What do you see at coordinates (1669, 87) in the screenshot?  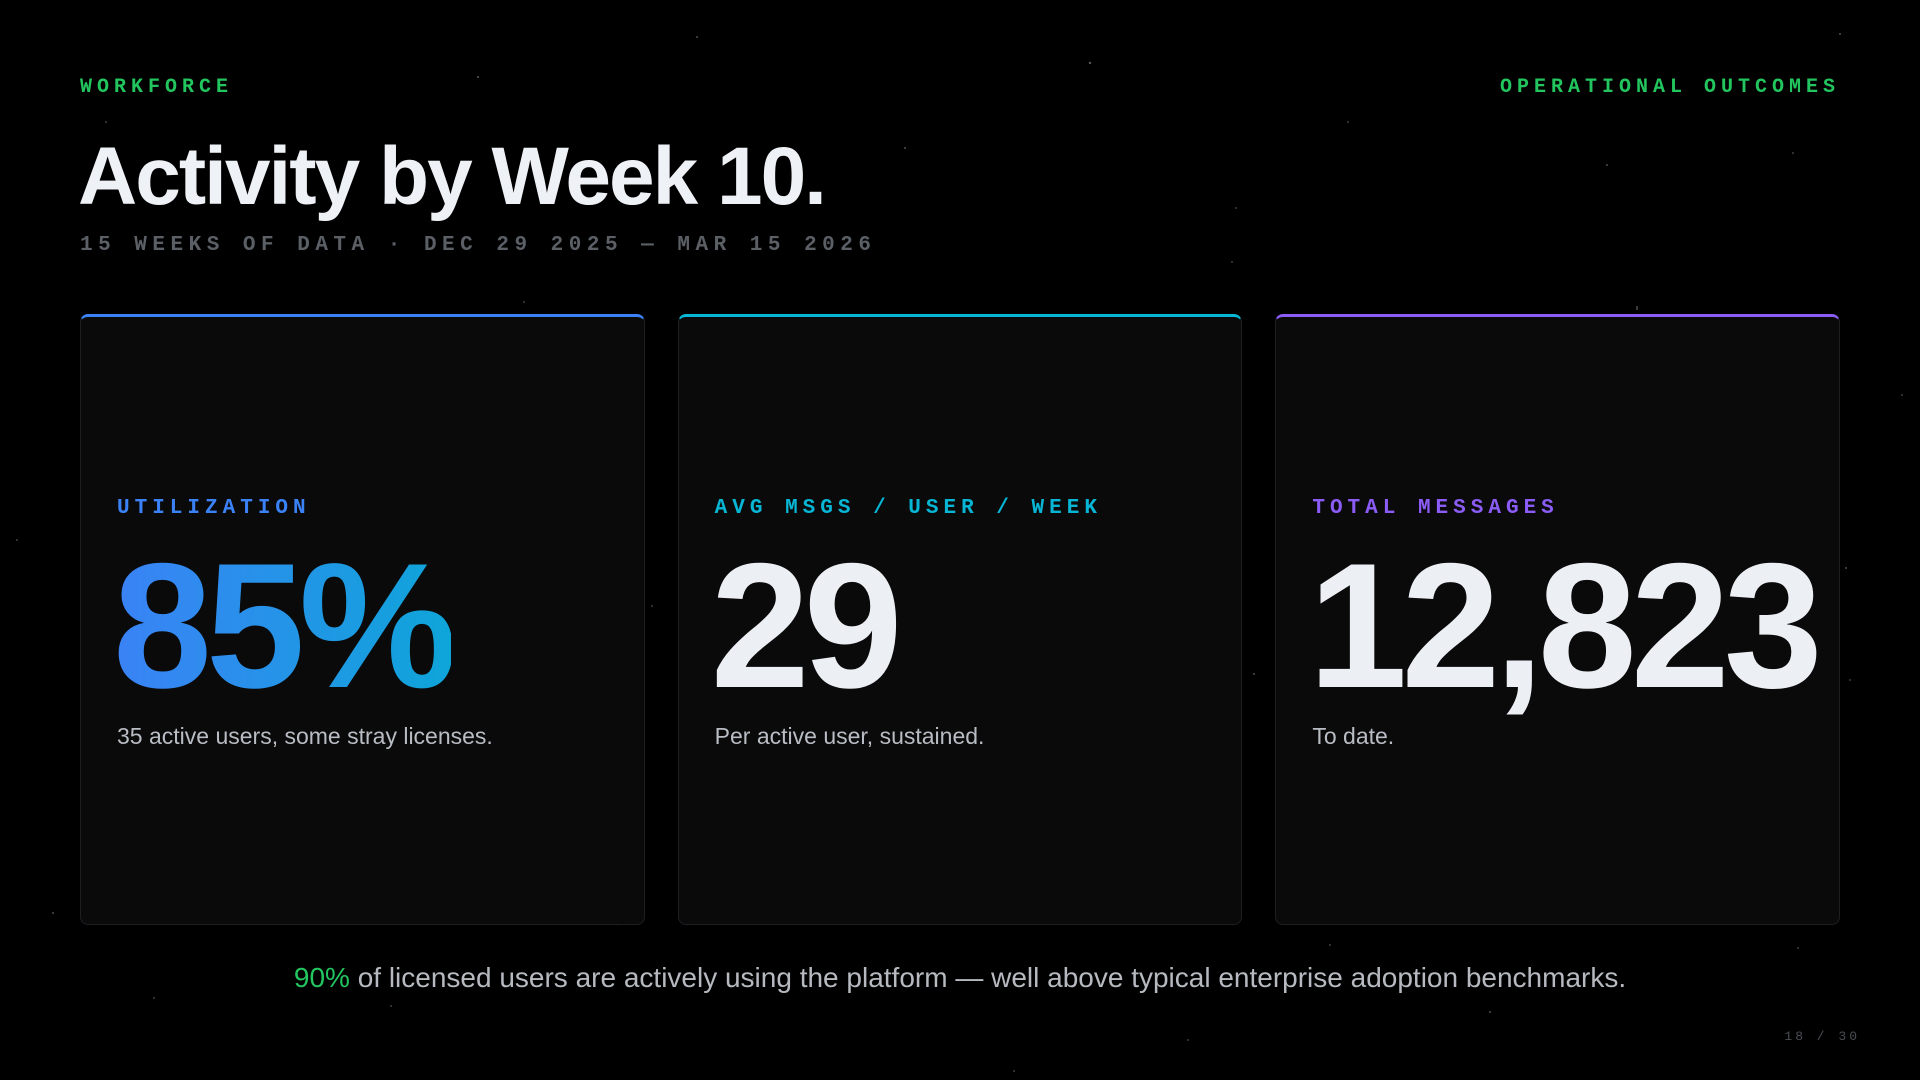 I see `section-label-right: OPERATIONAL OUTCOMES` at bounding box center [1669, 87].